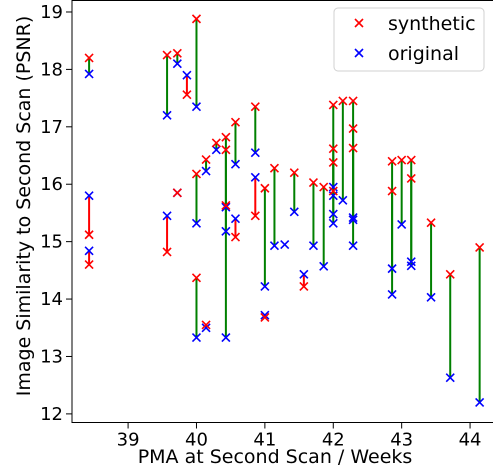 The height and width of the screenshot is (472, 493). Describe the element at coordinates (333, 440) in the screenshot. I see `x-tick-label: 42` at that location.